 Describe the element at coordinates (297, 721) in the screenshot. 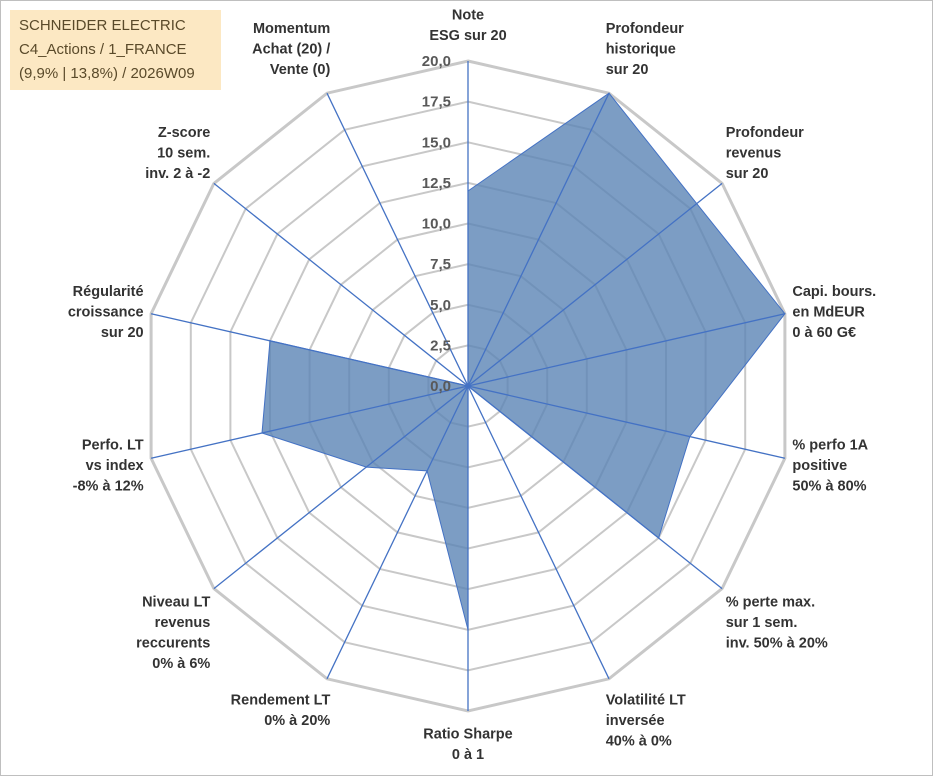

I see `axis-label: 0% à 20%` at that location.